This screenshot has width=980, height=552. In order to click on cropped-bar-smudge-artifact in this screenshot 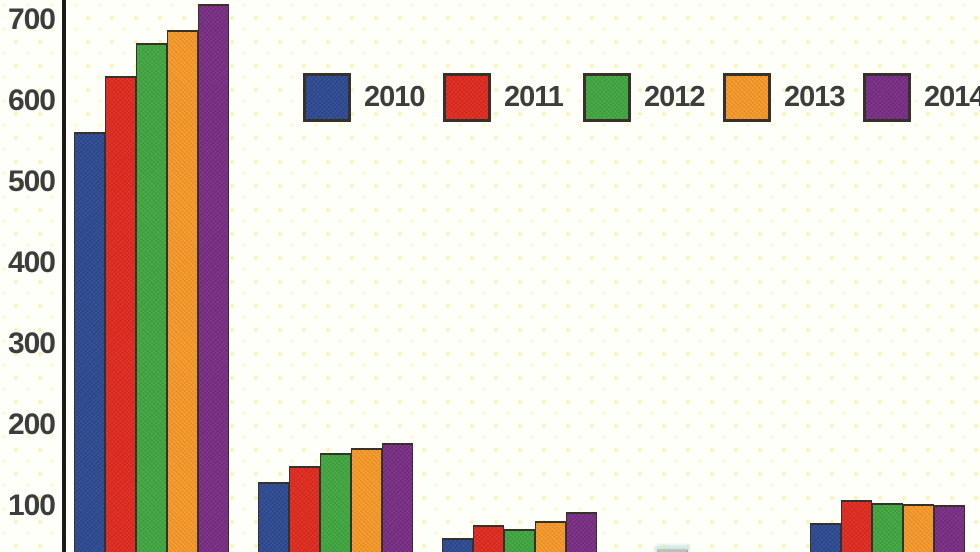, I will do `click(672, 548)`.